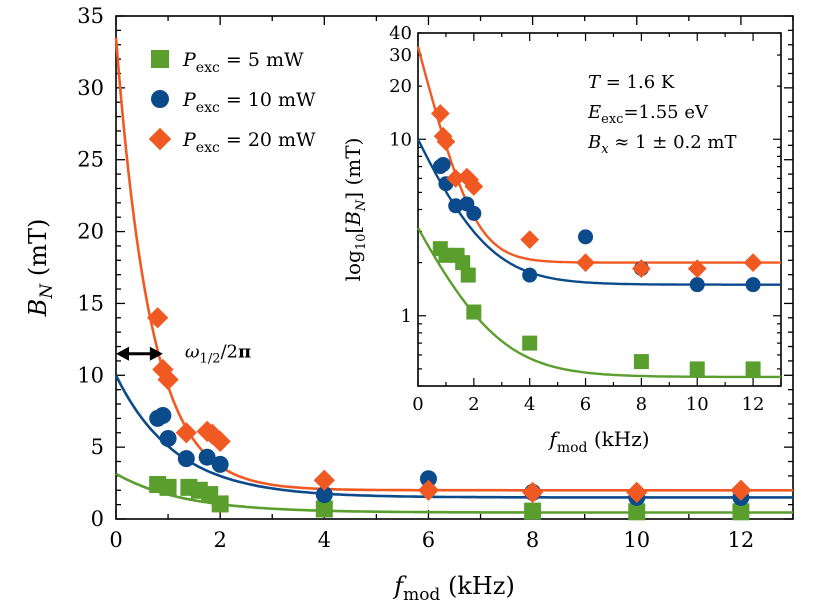  Describe the element at coordinates (636, 540) in the screenshot. I see `x-tick-label: 10` at that location.